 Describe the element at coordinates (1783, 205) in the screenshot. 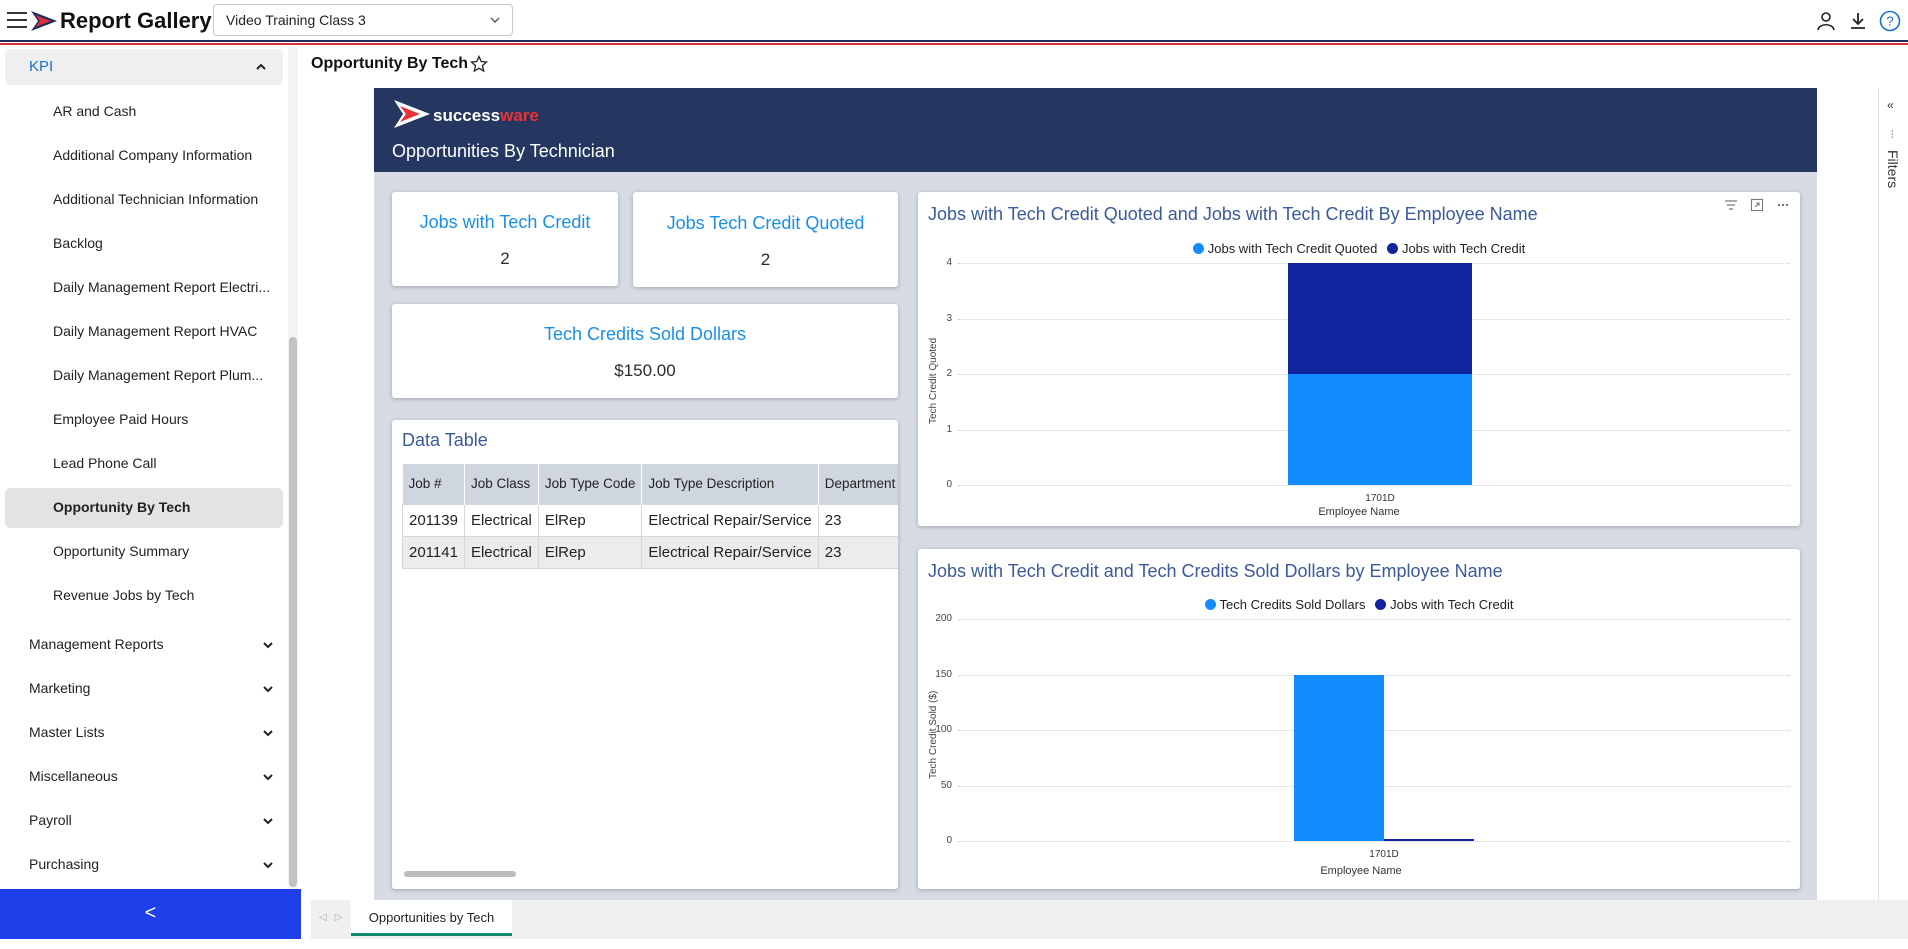

I see `more-options-icon` at that location.